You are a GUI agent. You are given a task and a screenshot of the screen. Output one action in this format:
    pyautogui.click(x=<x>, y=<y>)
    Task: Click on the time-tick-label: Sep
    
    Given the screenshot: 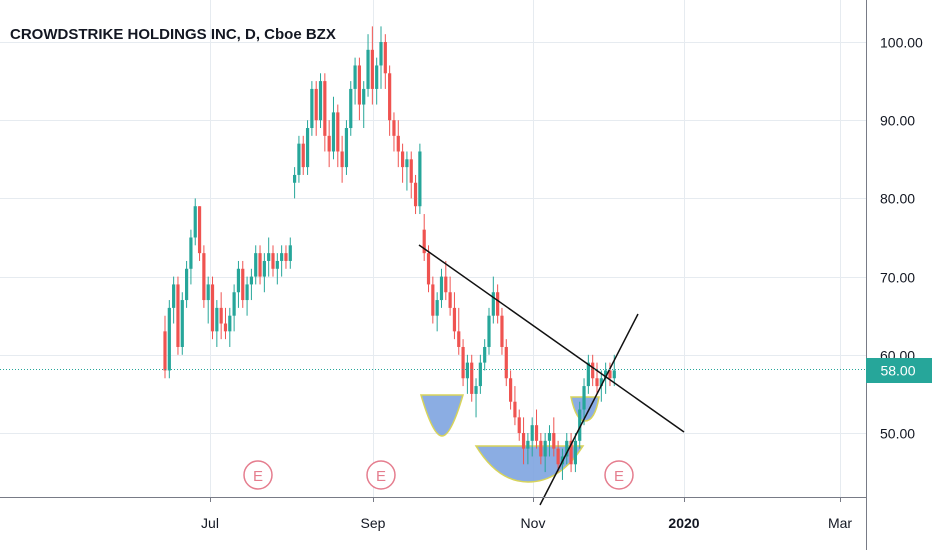 What is the action you would take?
    pyautogui.click(x=373, y=523)
    